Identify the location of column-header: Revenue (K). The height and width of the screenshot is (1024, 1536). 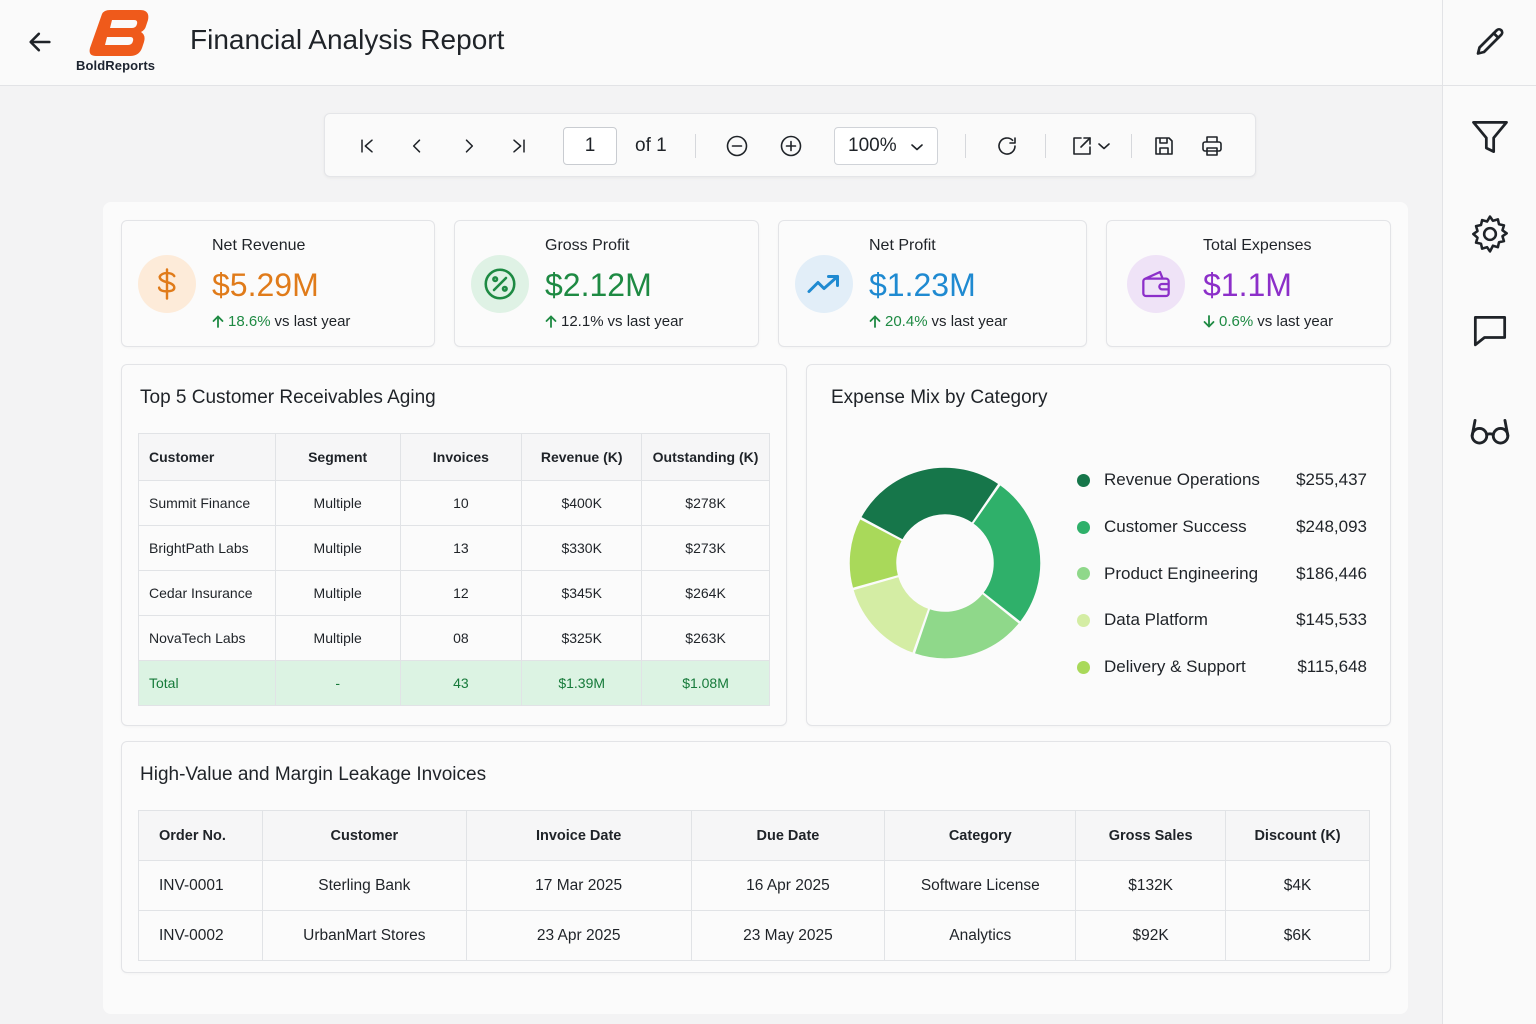
(582, 457).